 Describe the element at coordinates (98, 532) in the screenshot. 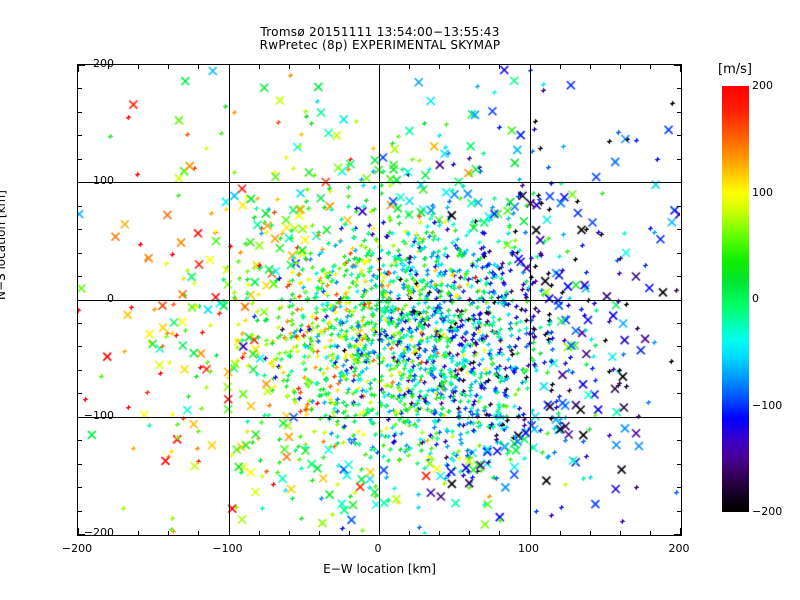

I see `y-tick-label: −200` at that location.